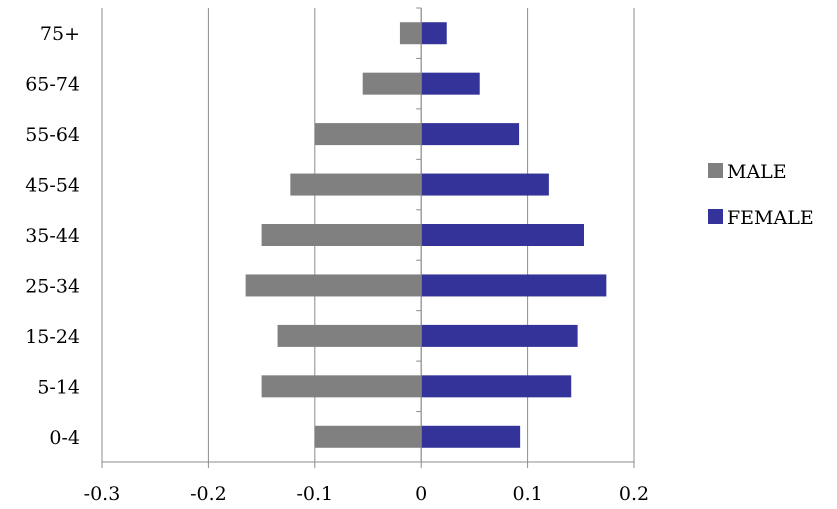  What do you see at coordinates (314, 494) in the screenshot?
I see `x-tick-label: -0.1` at bounding box center [314, 494].